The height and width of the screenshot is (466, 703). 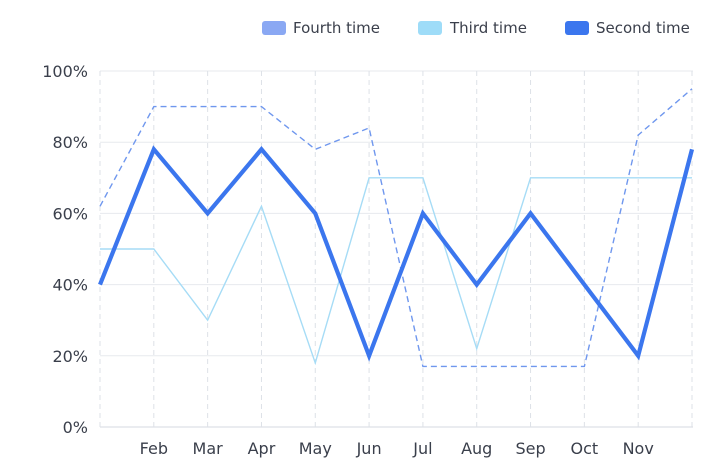 What do you see at coordinates (643, 28) in the screenshot?
I see `legend-label: Second time` at bounding box center [643, 28].